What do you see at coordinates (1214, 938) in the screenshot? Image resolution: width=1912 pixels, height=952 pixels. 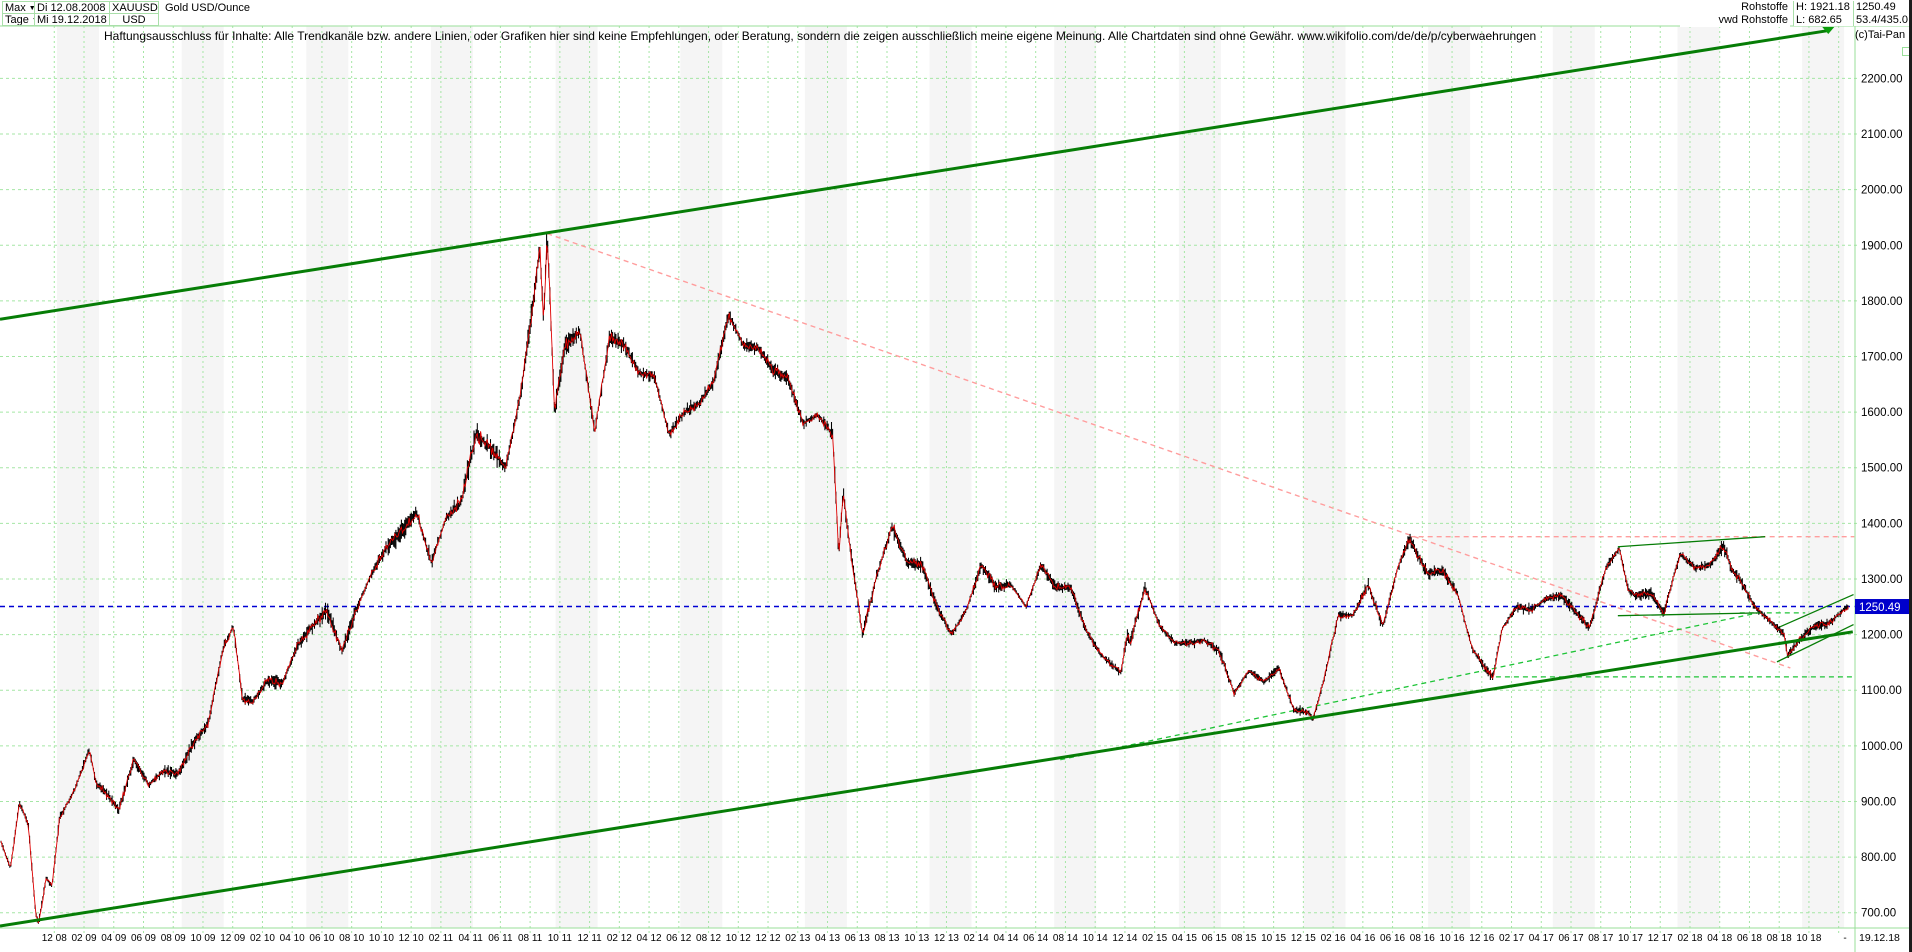 I see `svg-text: 06 15` at bounding box center [1214, 938].